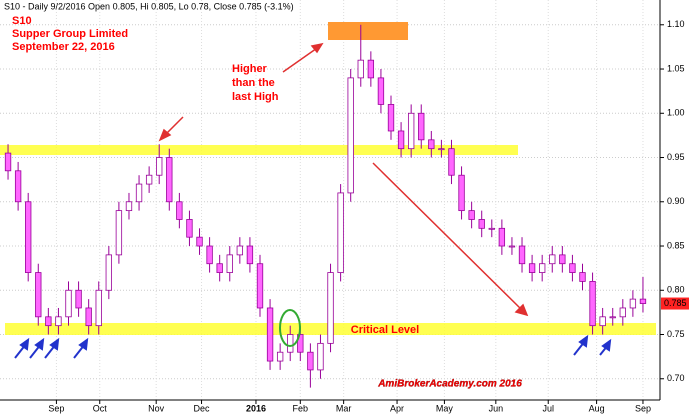 The width and height of the screenshot is (700, 415). I want to click on note: last High, so click(255, 97).